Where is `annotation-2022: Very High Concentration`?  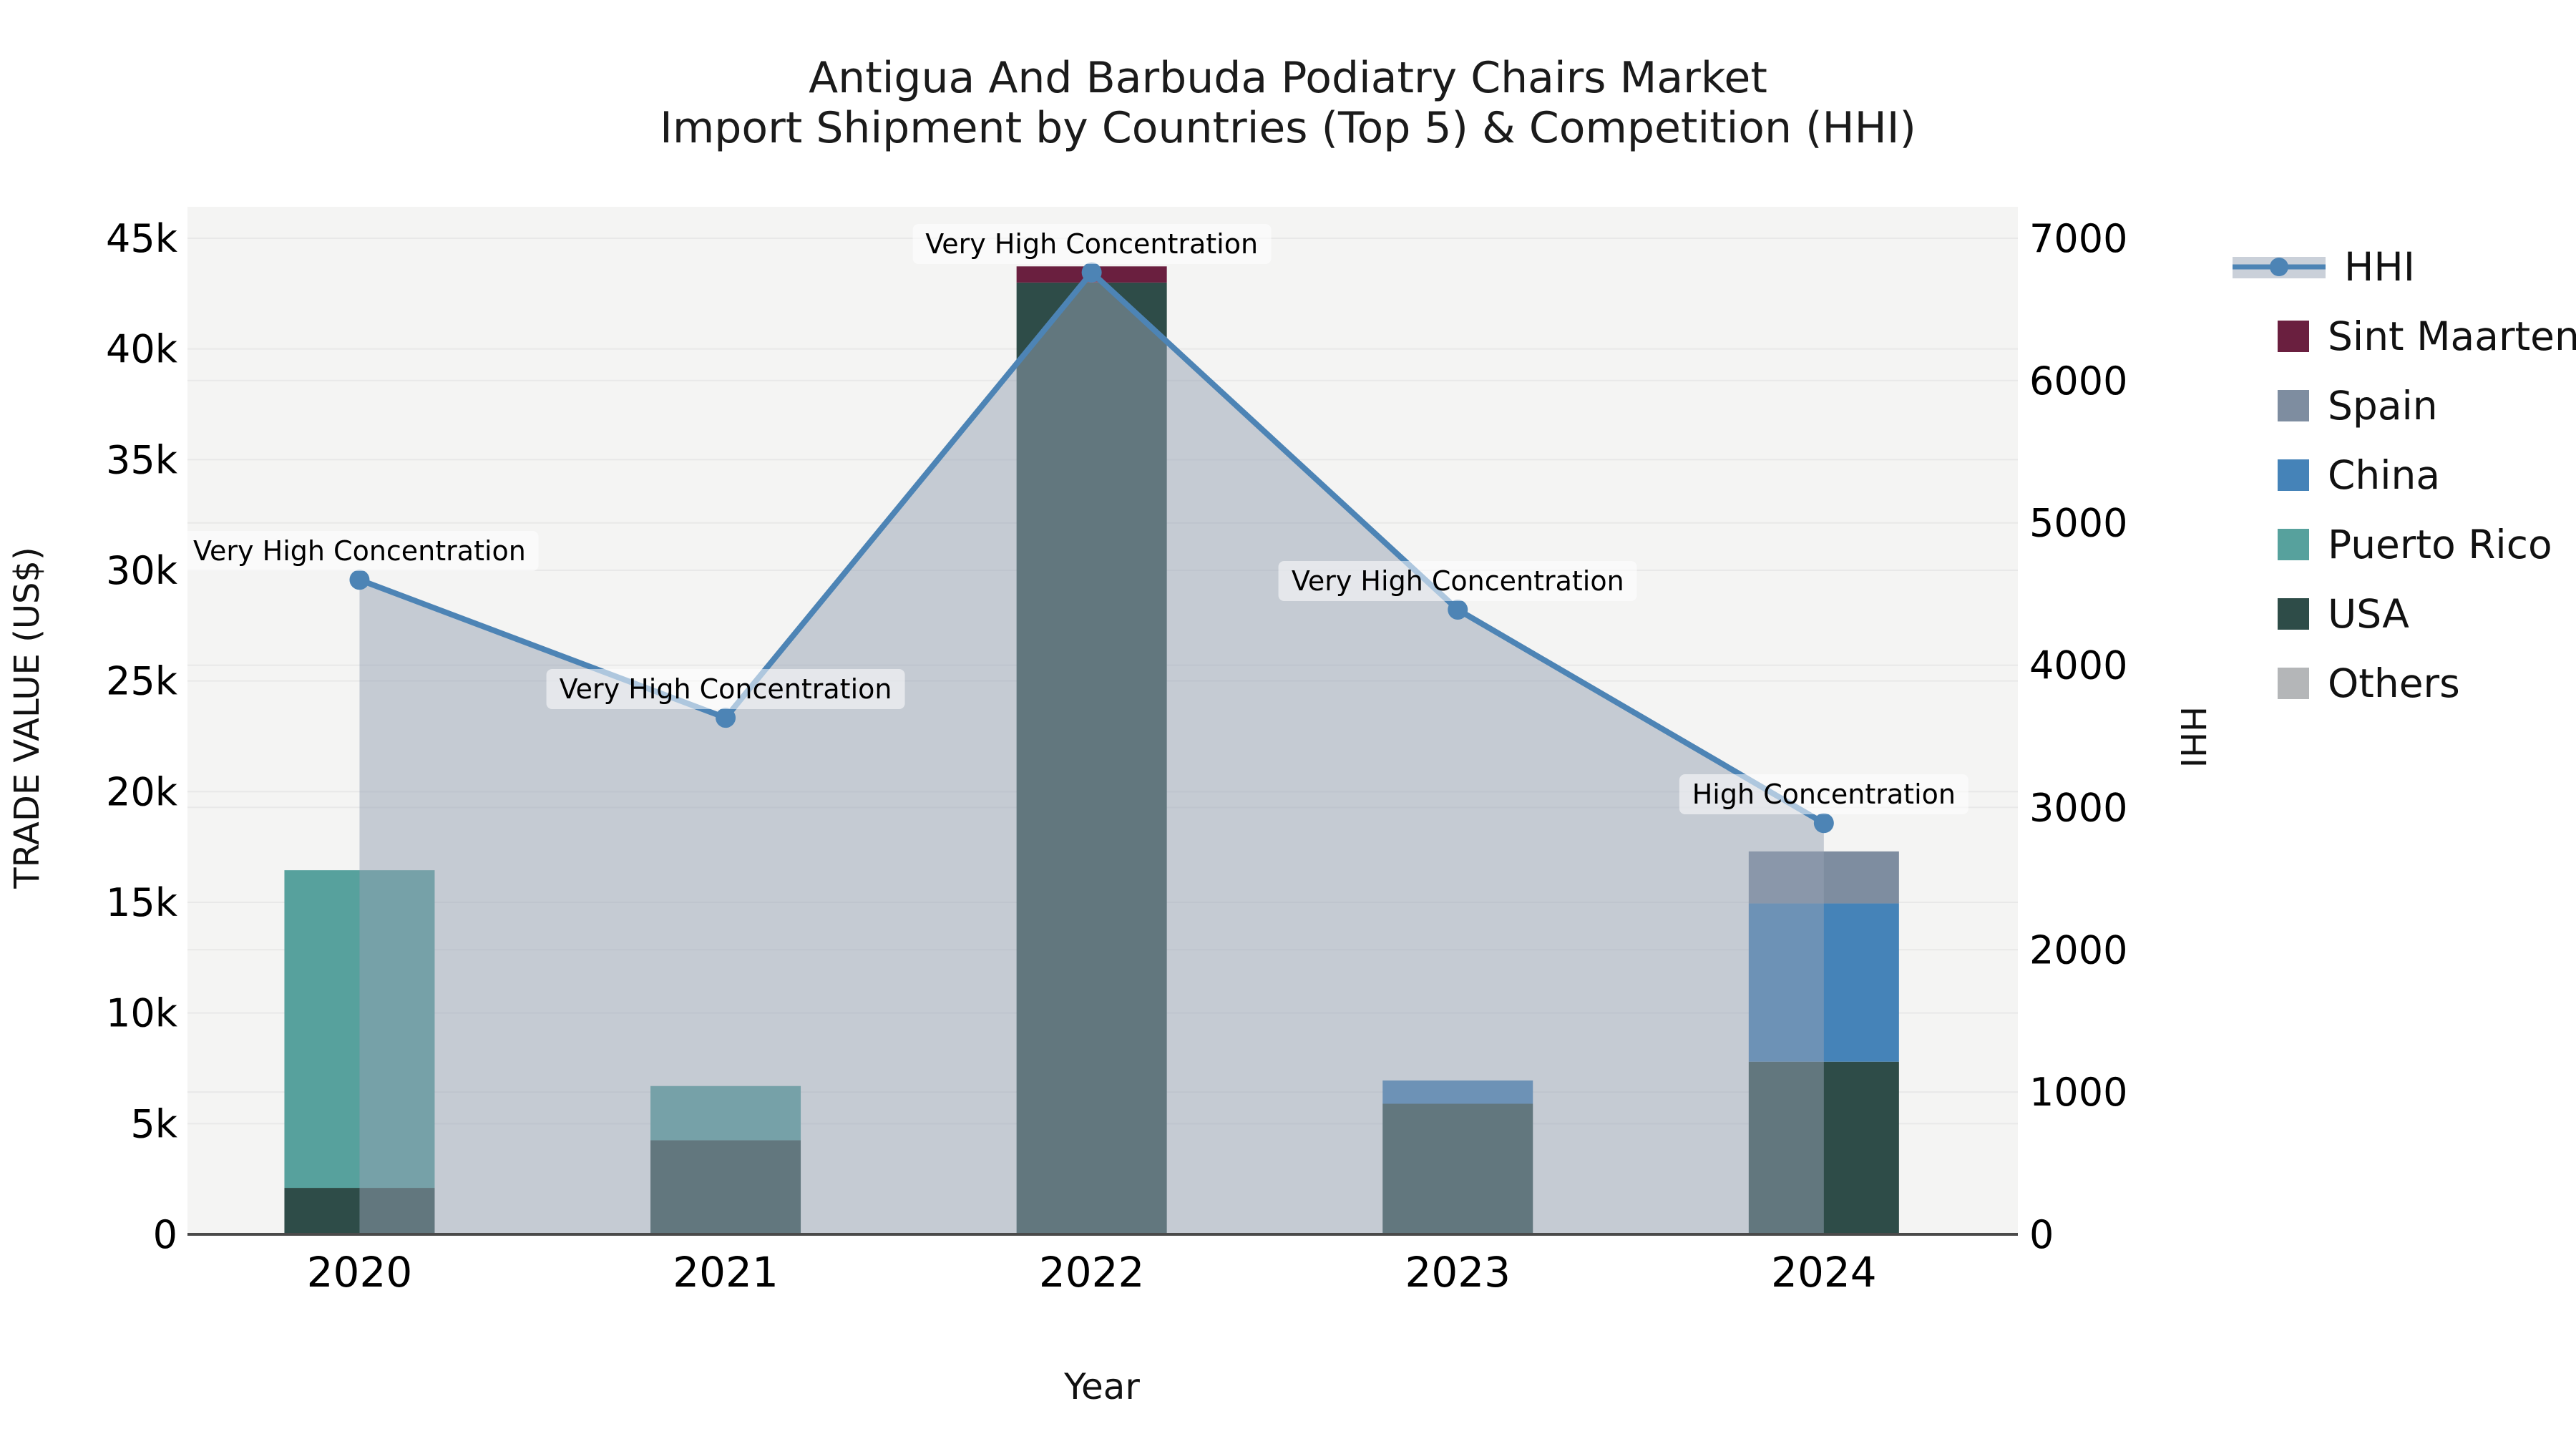
annotation-2022: Very High Concentration is located at coordinates (1092, 243).